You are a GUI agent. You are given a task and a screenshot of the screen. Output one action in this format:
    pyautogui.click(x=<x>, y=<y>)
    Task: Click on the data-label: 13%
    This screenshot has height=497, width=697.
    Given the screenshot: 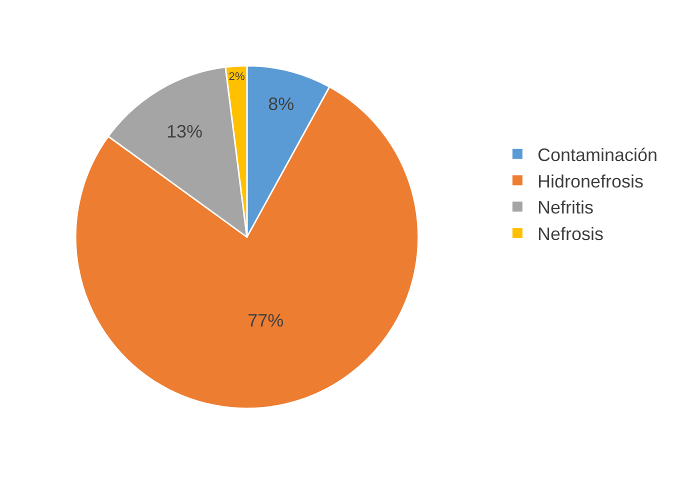 What is the action you would take?
    pyautogui.click(x=184, y=131)
    